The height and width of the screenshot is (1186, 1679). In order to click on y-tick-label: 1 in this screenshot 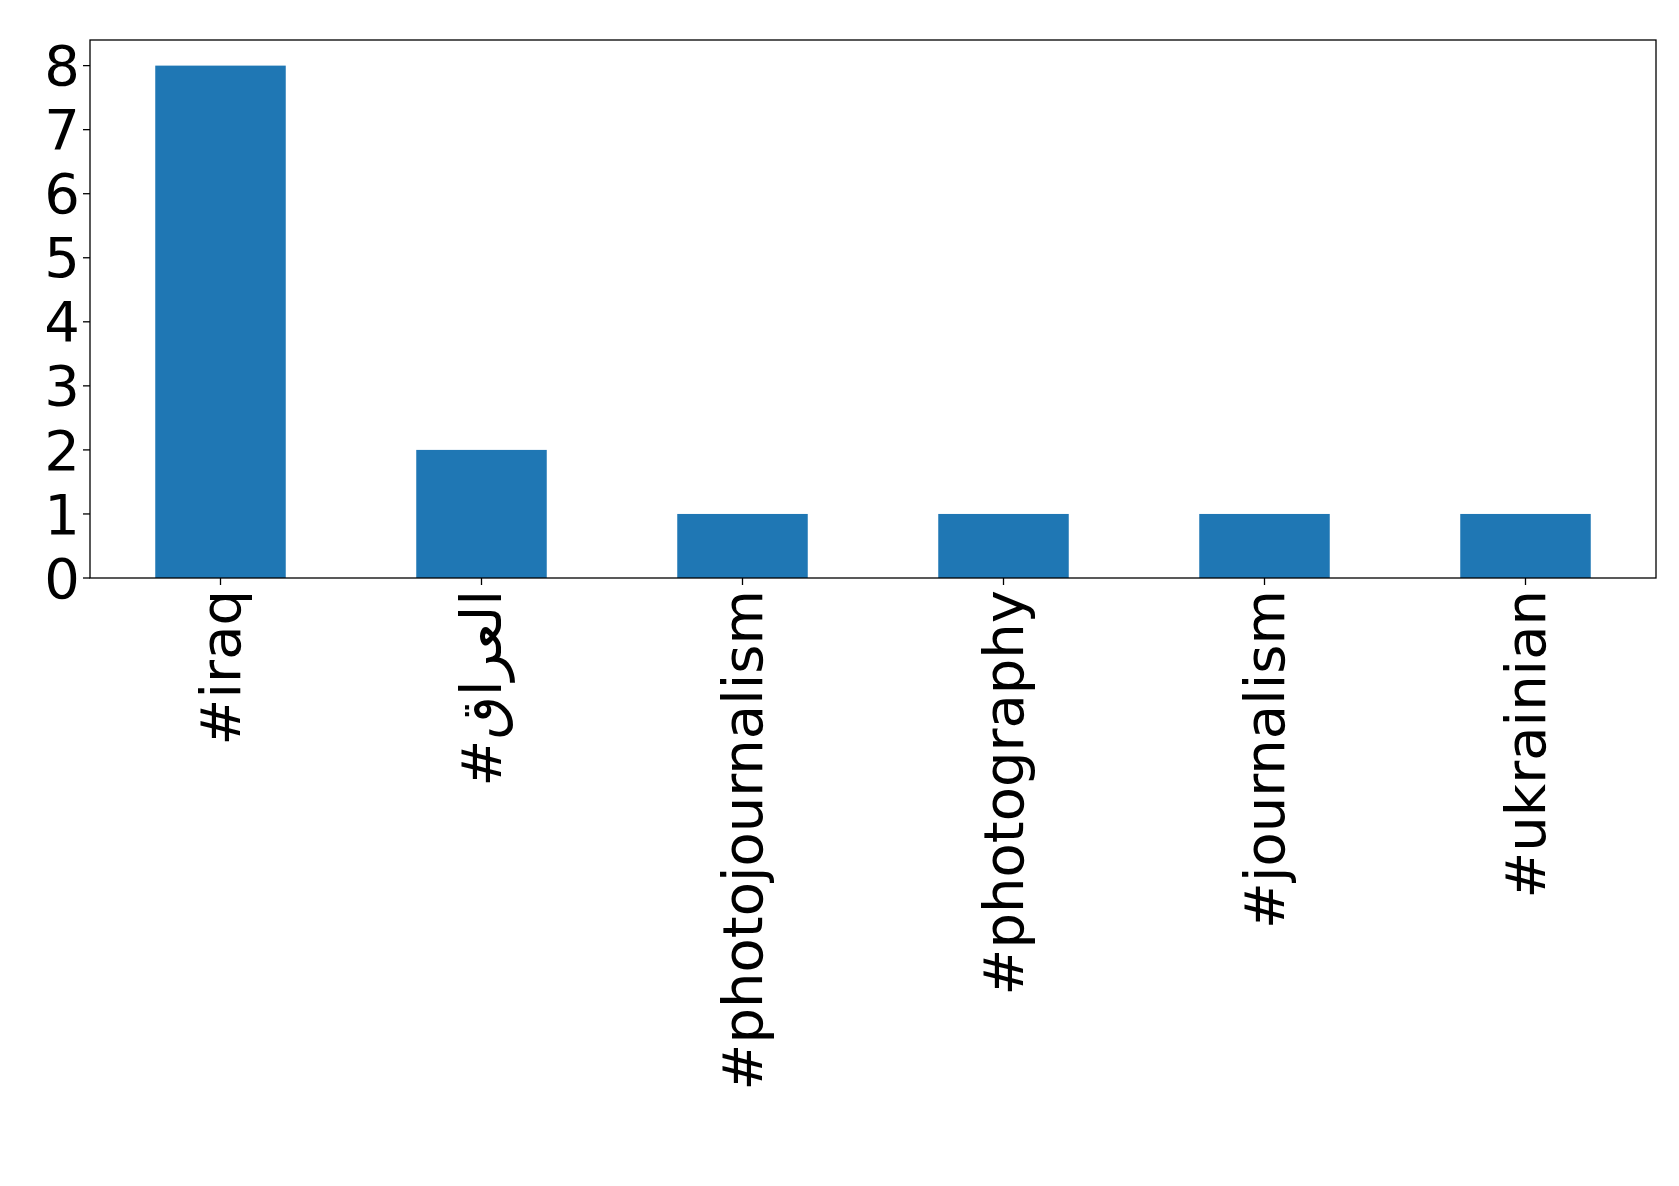, I will do `click(62, 514)`.